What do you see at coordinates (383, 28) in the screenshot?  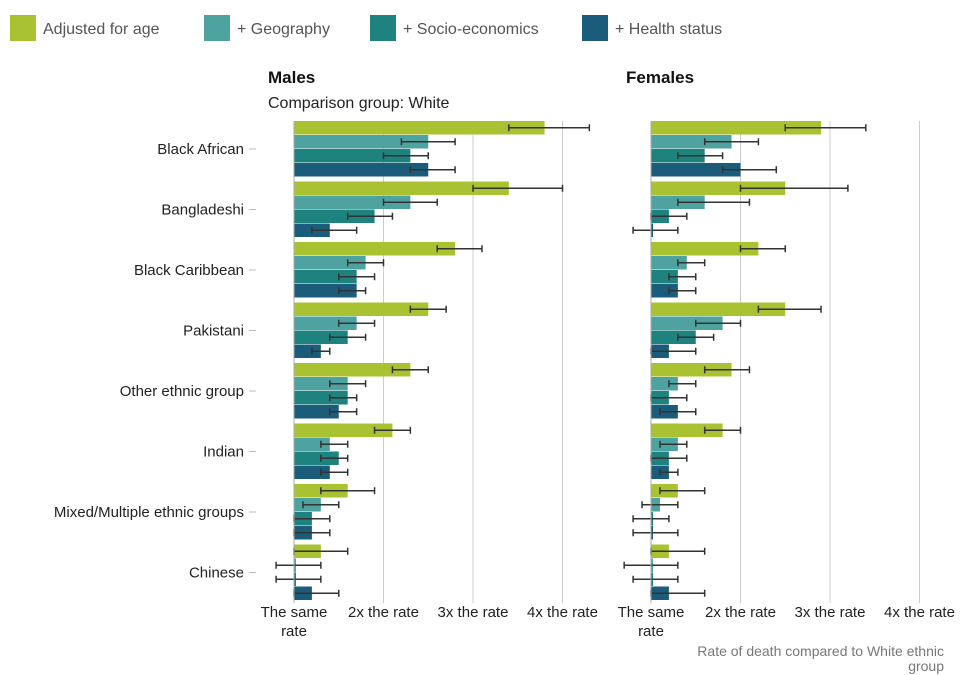 I see `legend-swatch-socio-economics` at bounding box center [383, 28].